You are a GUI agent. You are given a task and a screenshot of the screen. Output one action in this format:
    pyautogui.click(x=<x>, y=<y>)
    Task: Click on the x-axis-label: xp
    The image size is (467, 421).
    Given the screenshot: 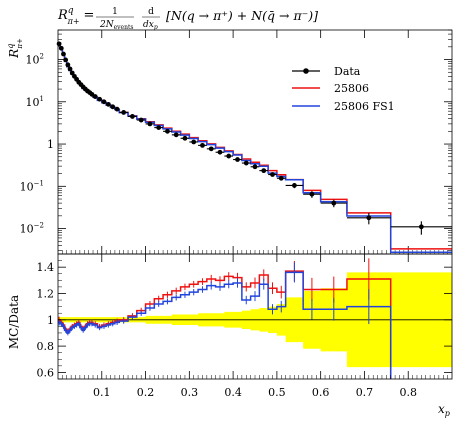 What is the action you would take?
    pyautogui.click(x=444, y=410)
    